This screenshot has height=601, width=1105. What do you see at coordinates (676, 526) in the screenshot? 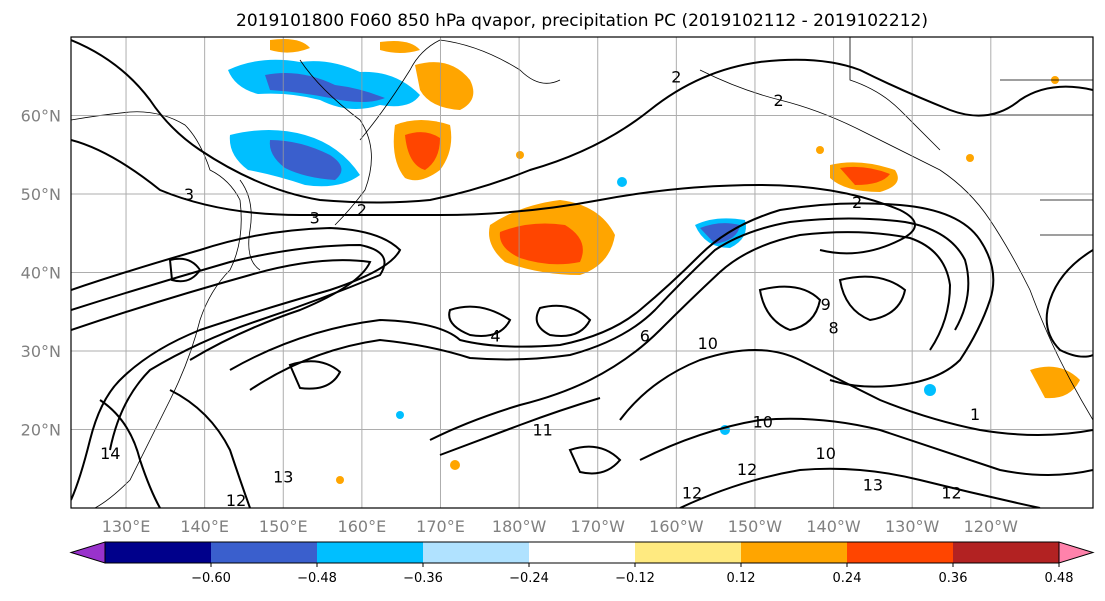
I see `x-tick-label: 160°W` at bounding box center [676, 526].